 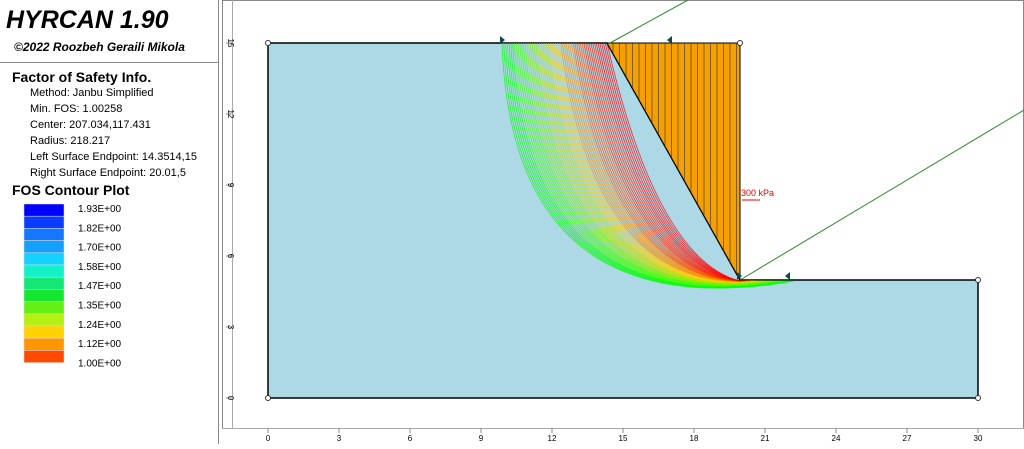 What do you see at coordinates (100, 248) in the screenshot?
I see `legend-label: 1.70E+00` at bounding box center [100, 248].